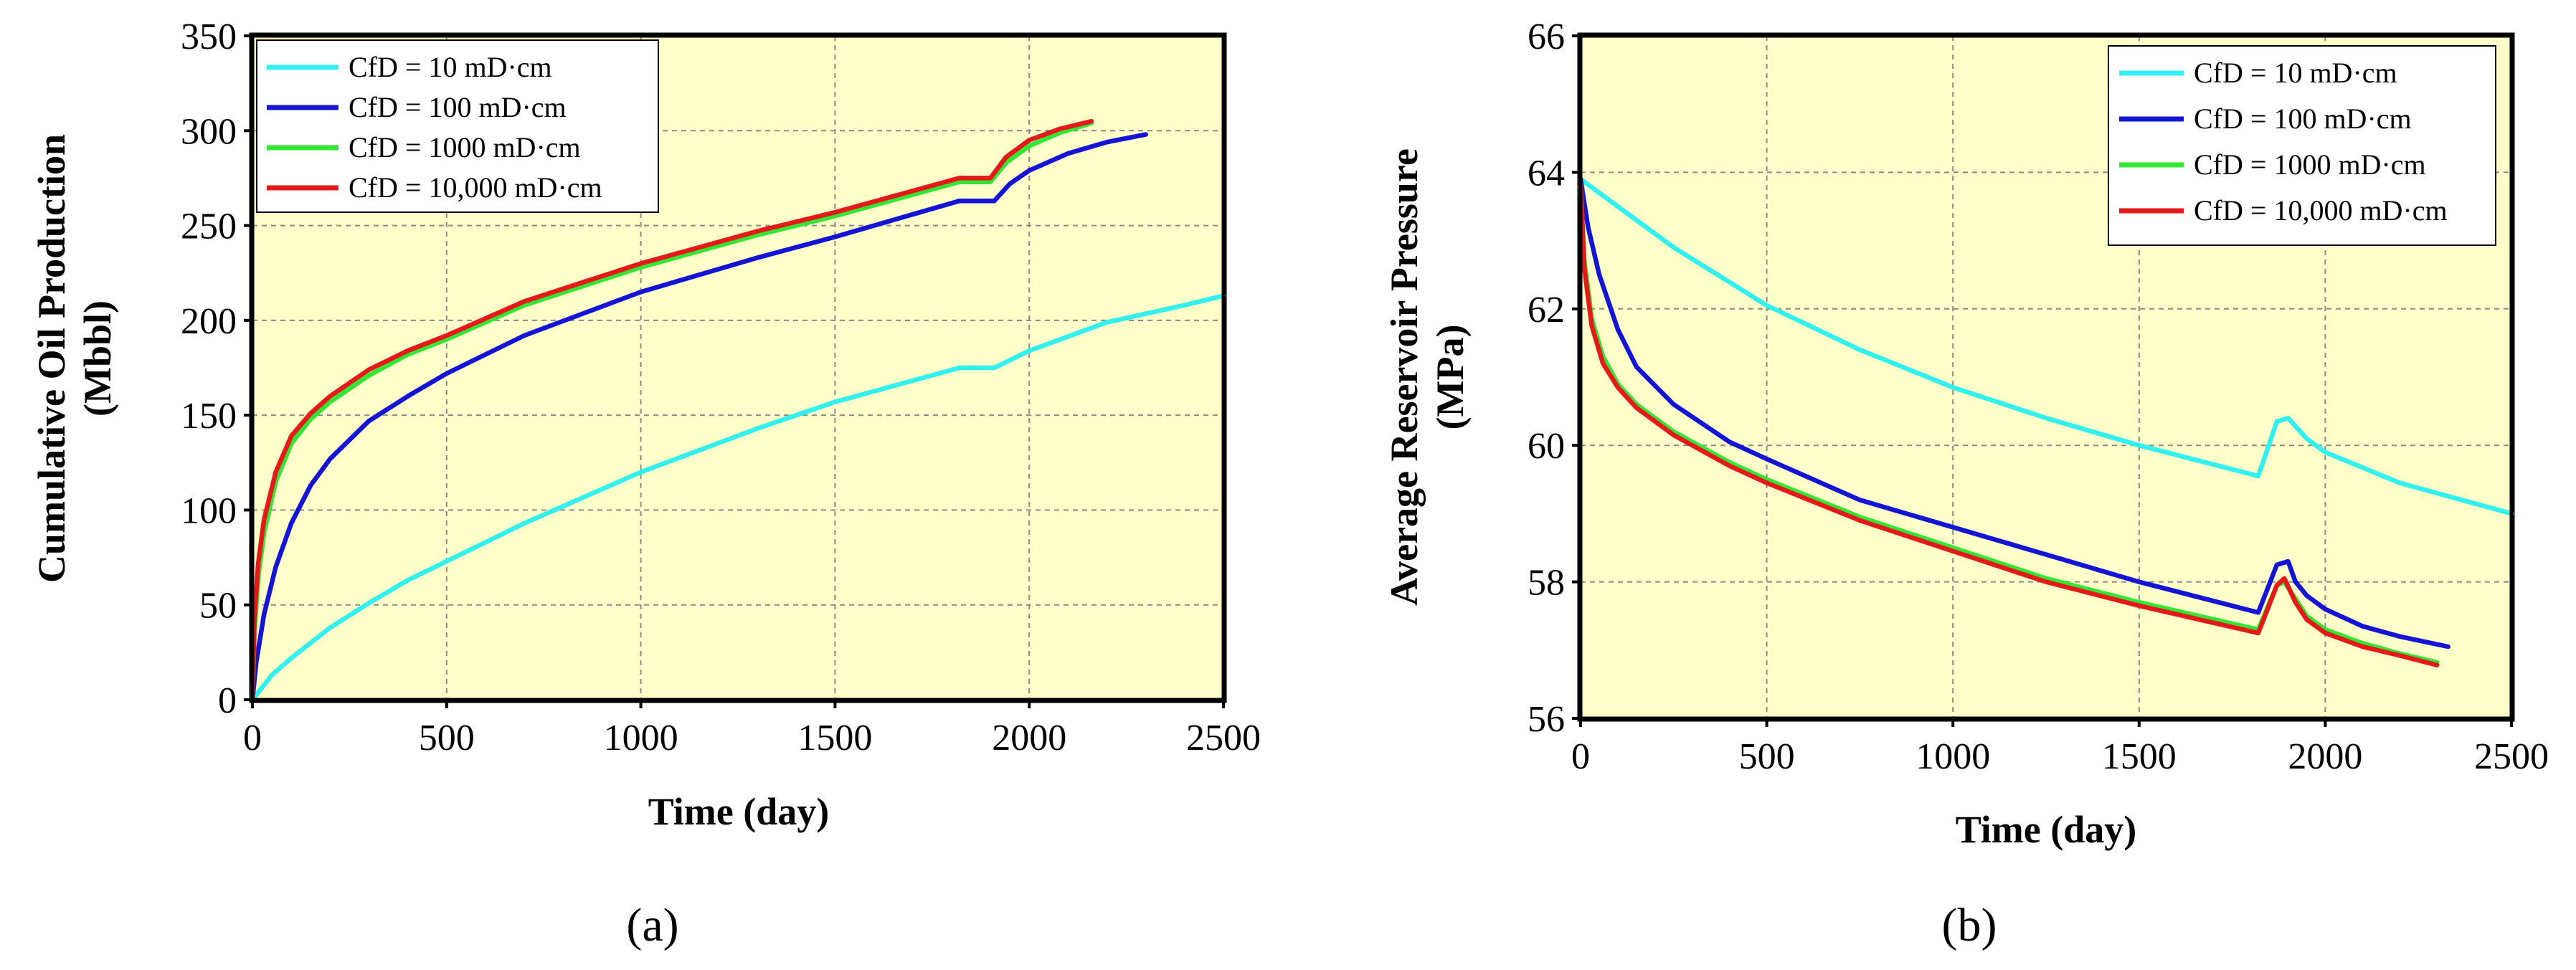 This screenshot has height=970, width=2576. What do you see at coordinates (2325, 756) in the screenshot?
I see `panel-b-x-tick-label: 2000` at bounding box center [2325, 756].